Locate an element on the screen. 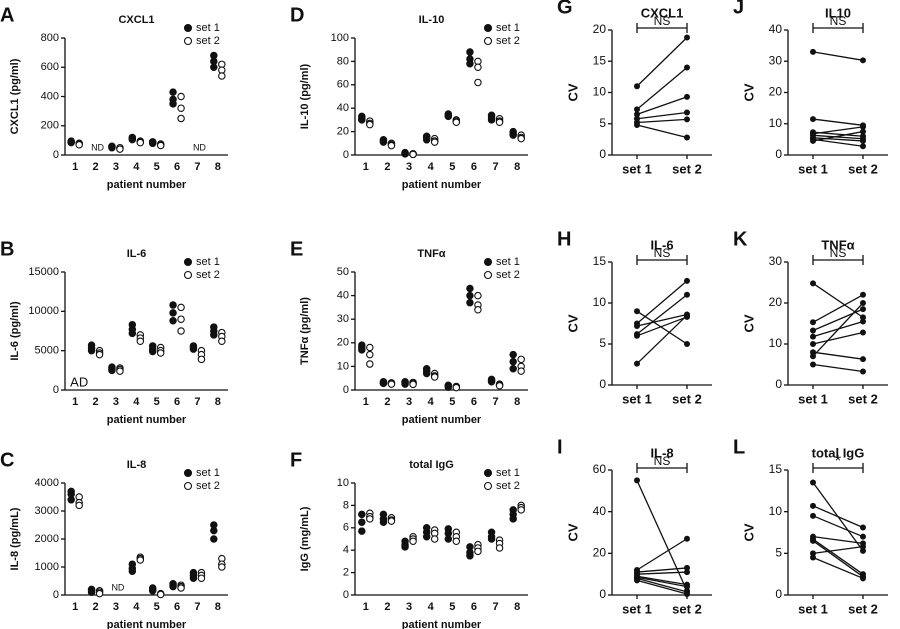  y-tick-label: 60 is located at coordinates (600, 469).